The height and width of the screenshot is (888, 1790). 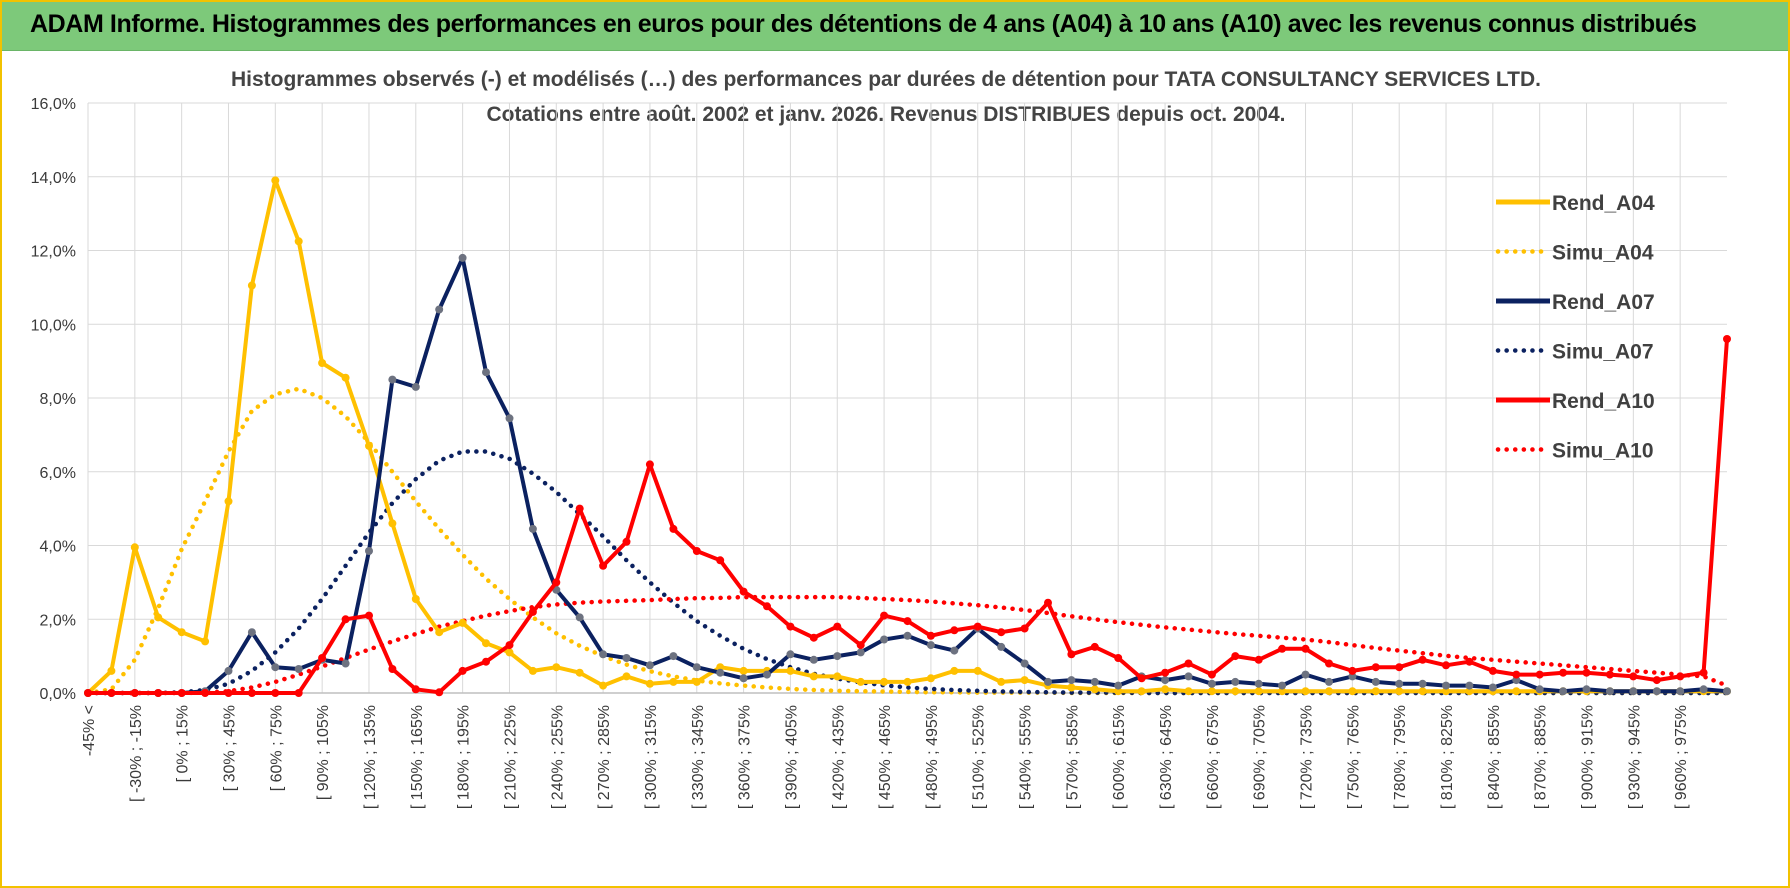 What do you see at coordinates (58, 694) in the screenshot?
I see `y-tick-label: 0,0%` at bounding box center [58, 694].